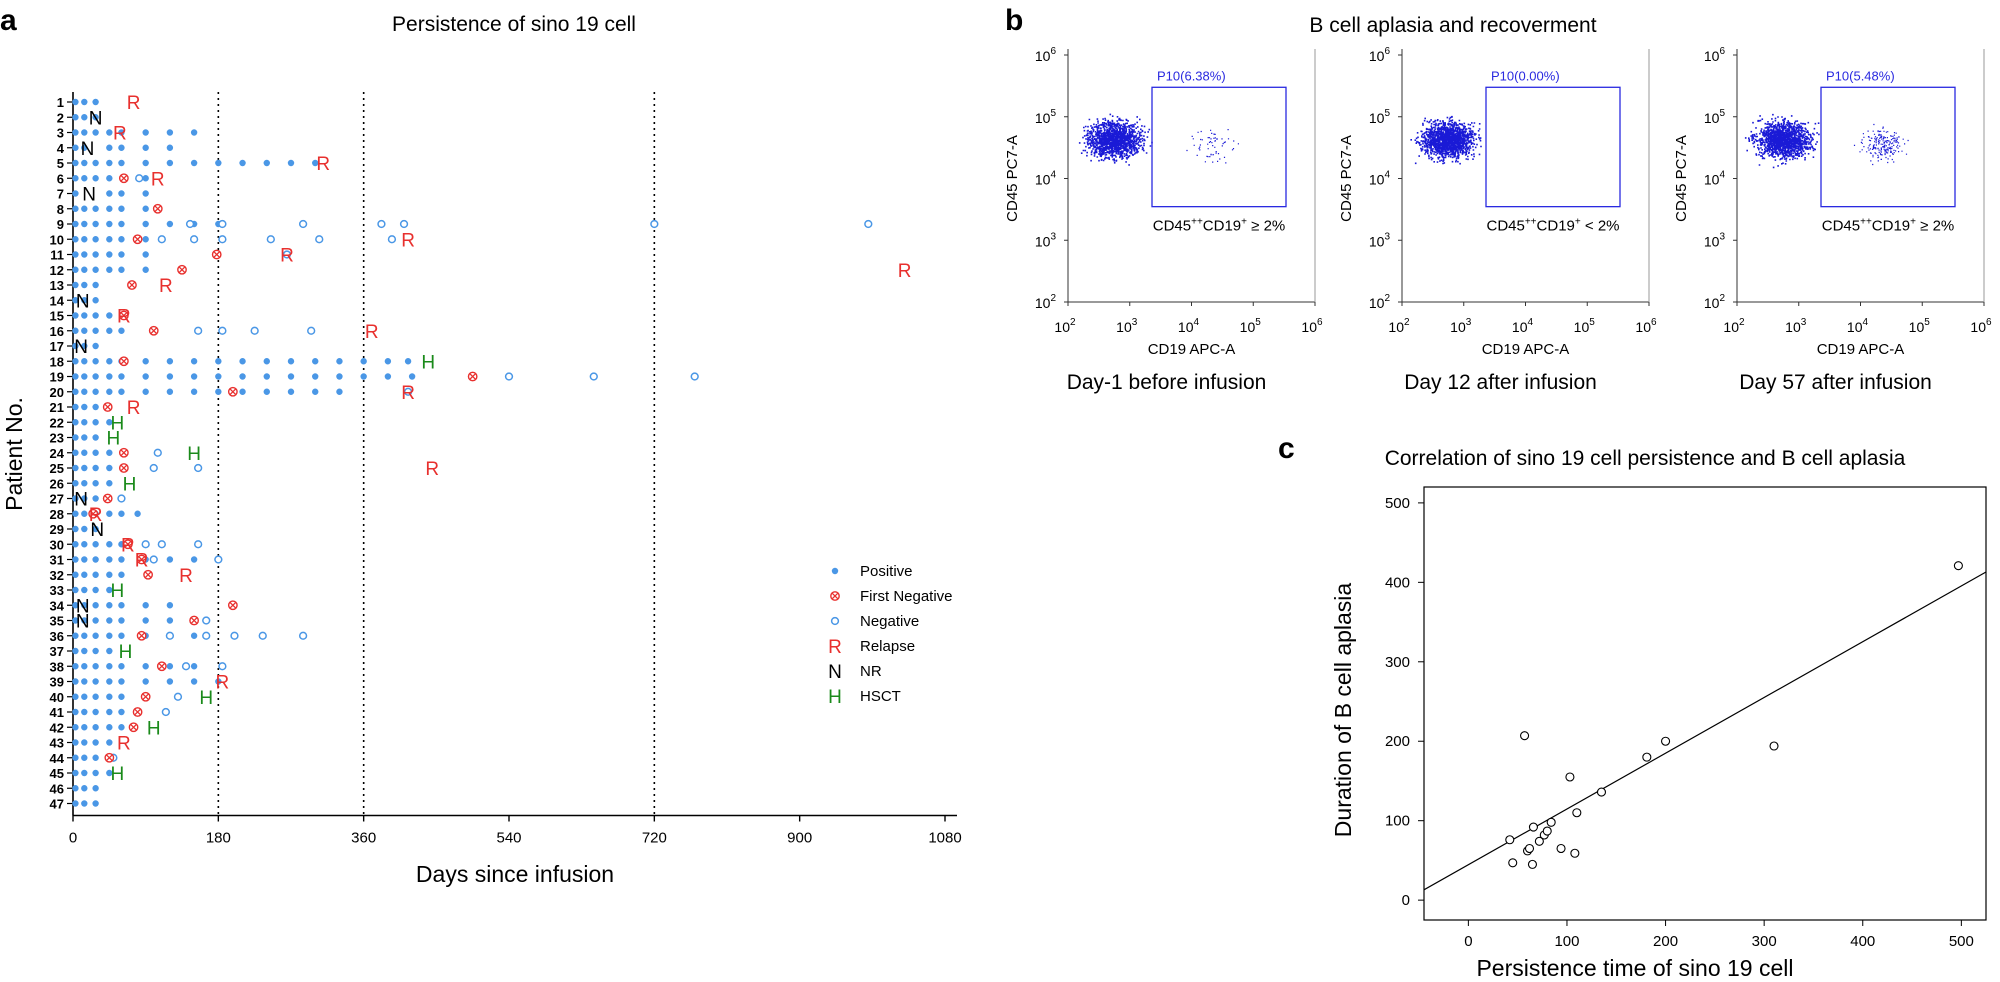 Image resolution: width=2000 pixels, height=982 pixels. Describe the element at coordinates (1523, 326) in the screenshot. I see `x-tick-label: 10⁴` at that location.